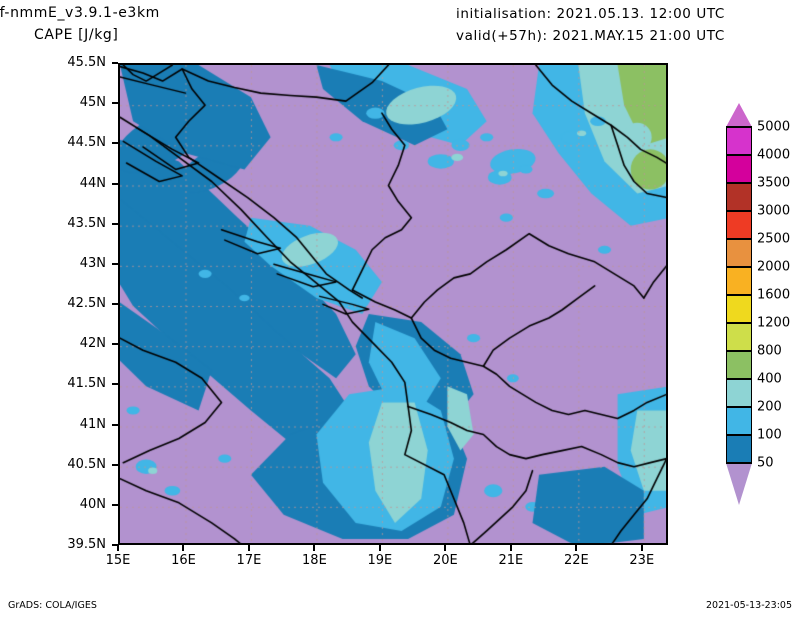 Image resolution: width=800 pixels, height=618 pixels. I want to click on colorbar-tick-label: 2500, so click(774, 239).